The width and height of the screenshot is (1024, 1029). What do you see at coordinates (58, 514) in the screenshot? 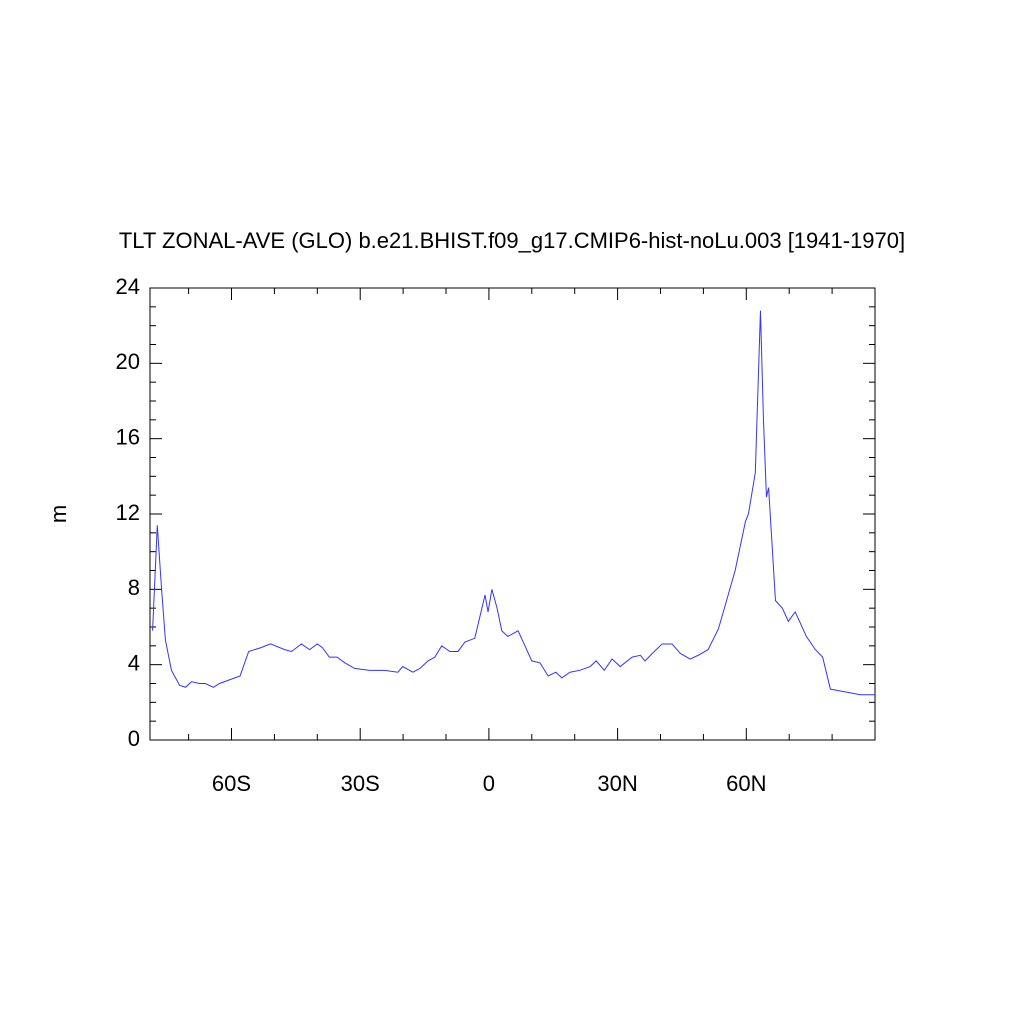
I see `y-axis-label: m` at bounding box center [58, 514].